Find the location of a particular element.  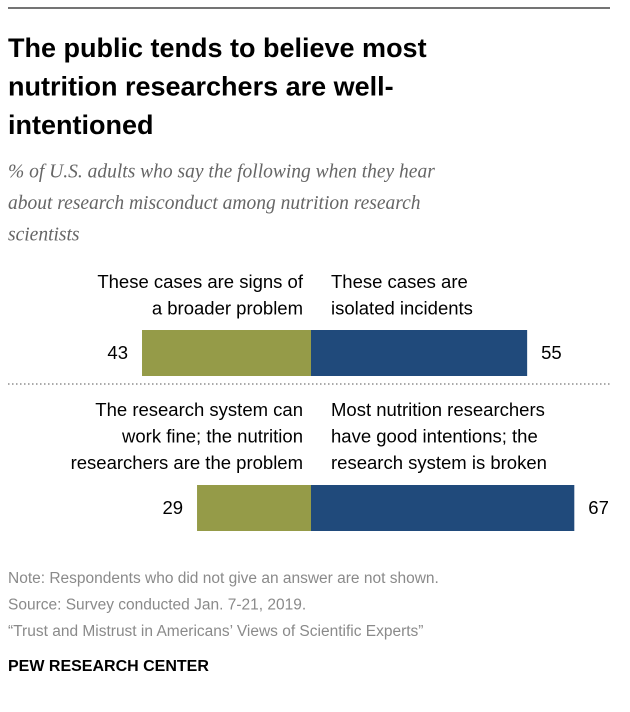

left-label: These cases are signs of is located at coordinates (200, 281).